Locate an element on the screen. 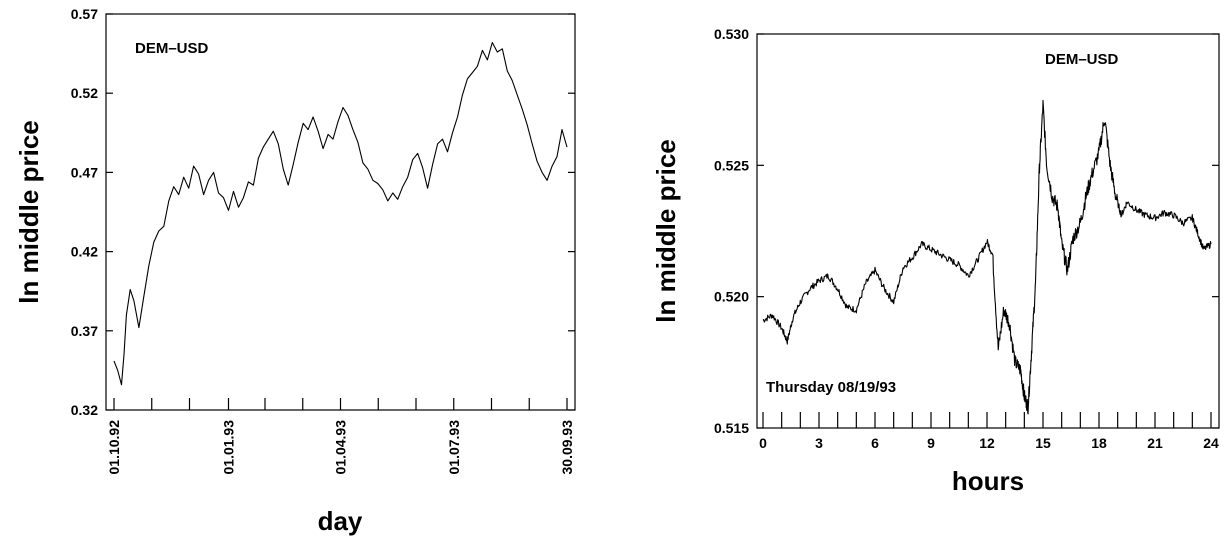 The width and height of the screenshot is (1225, 537). annotation-right: DEM–USD is located at coordinates (1082, 59).